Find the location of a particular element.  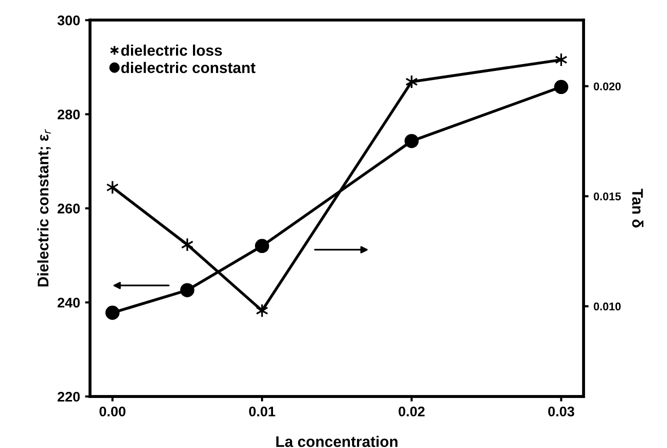

y-tick-label: 280 is located at coordinates (69, 115).